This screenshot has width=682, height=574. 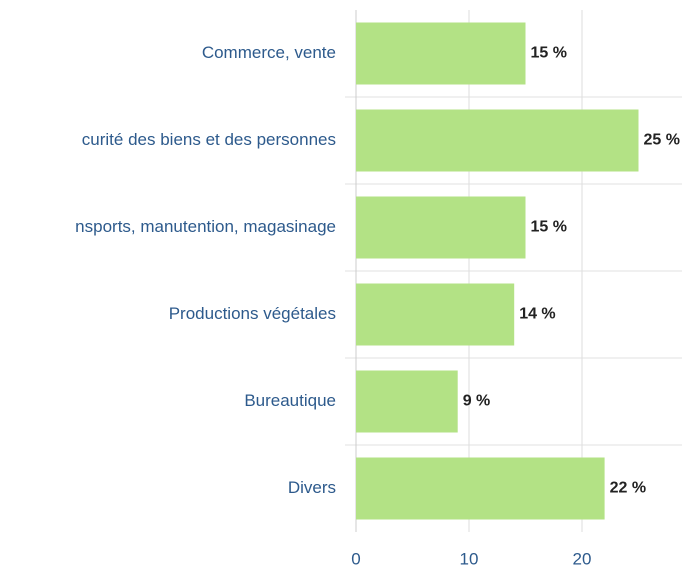 What do you see at coordinates (582, 558) in the screenshot?
I see `x-tick-label: 20` at bounding box center [582, 558].